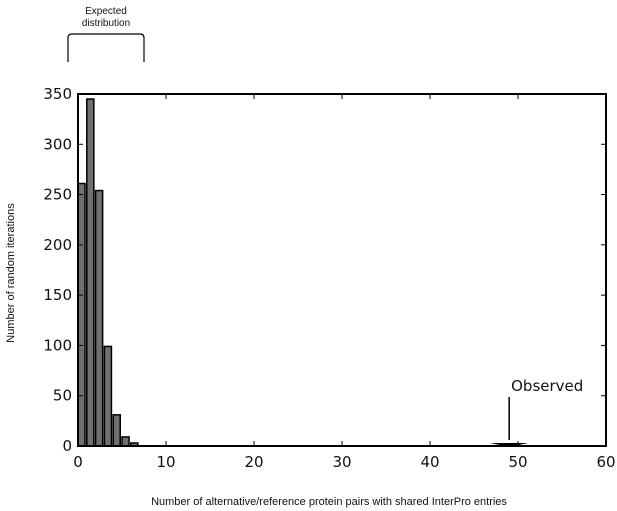 The height and width of the screenshot is (511, 617). What do you see at coordinates (106, 11) in the screenshot?
I see `expected-label-line1: Expected` at bounding box center [106, 11].